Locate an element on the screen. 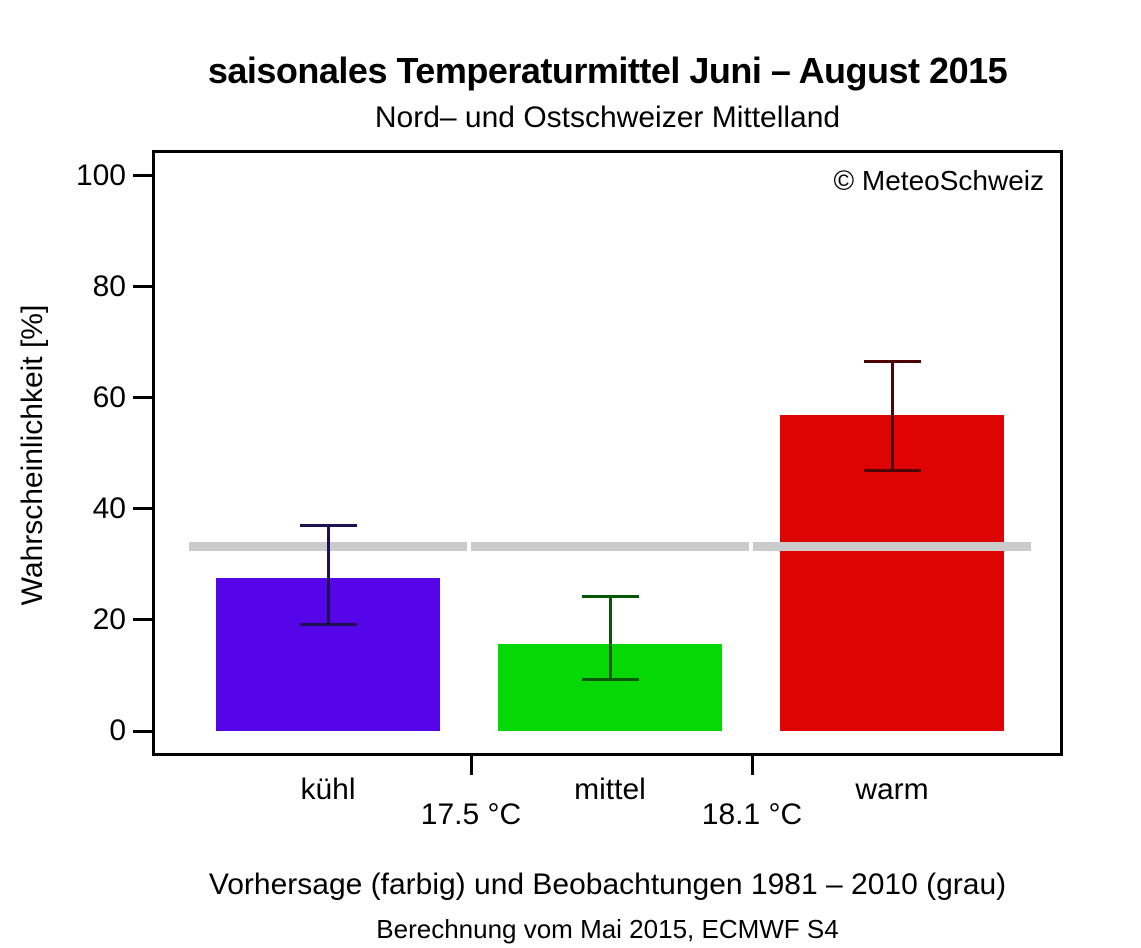  copyright-label: © MeteoSchweiz is located at coordinates (939, 180).